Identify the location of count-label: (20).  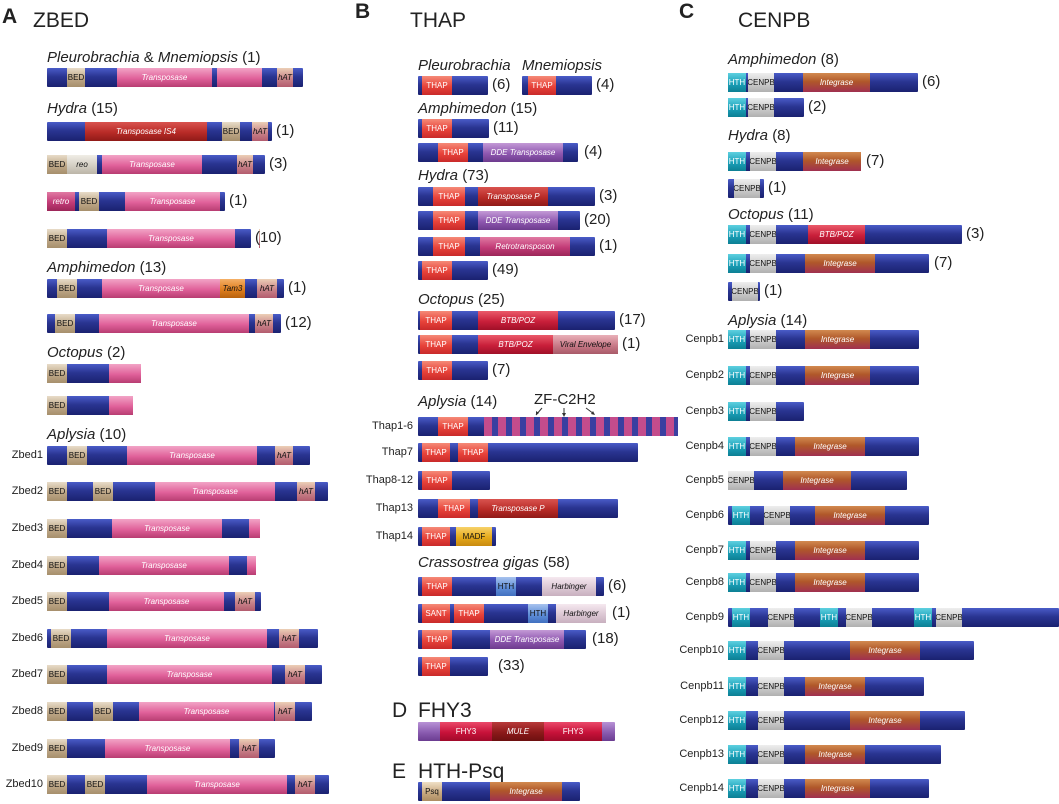
(597, 219).